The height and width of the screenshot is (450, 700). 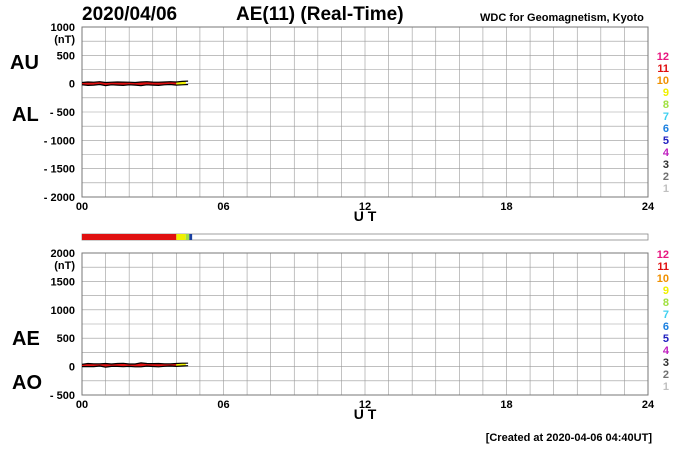 What do you see at coordinates (320, 14) in the screenshot?
I see `chart-title: AE(11) (Real-Time)` at bounding box center [320, 14].